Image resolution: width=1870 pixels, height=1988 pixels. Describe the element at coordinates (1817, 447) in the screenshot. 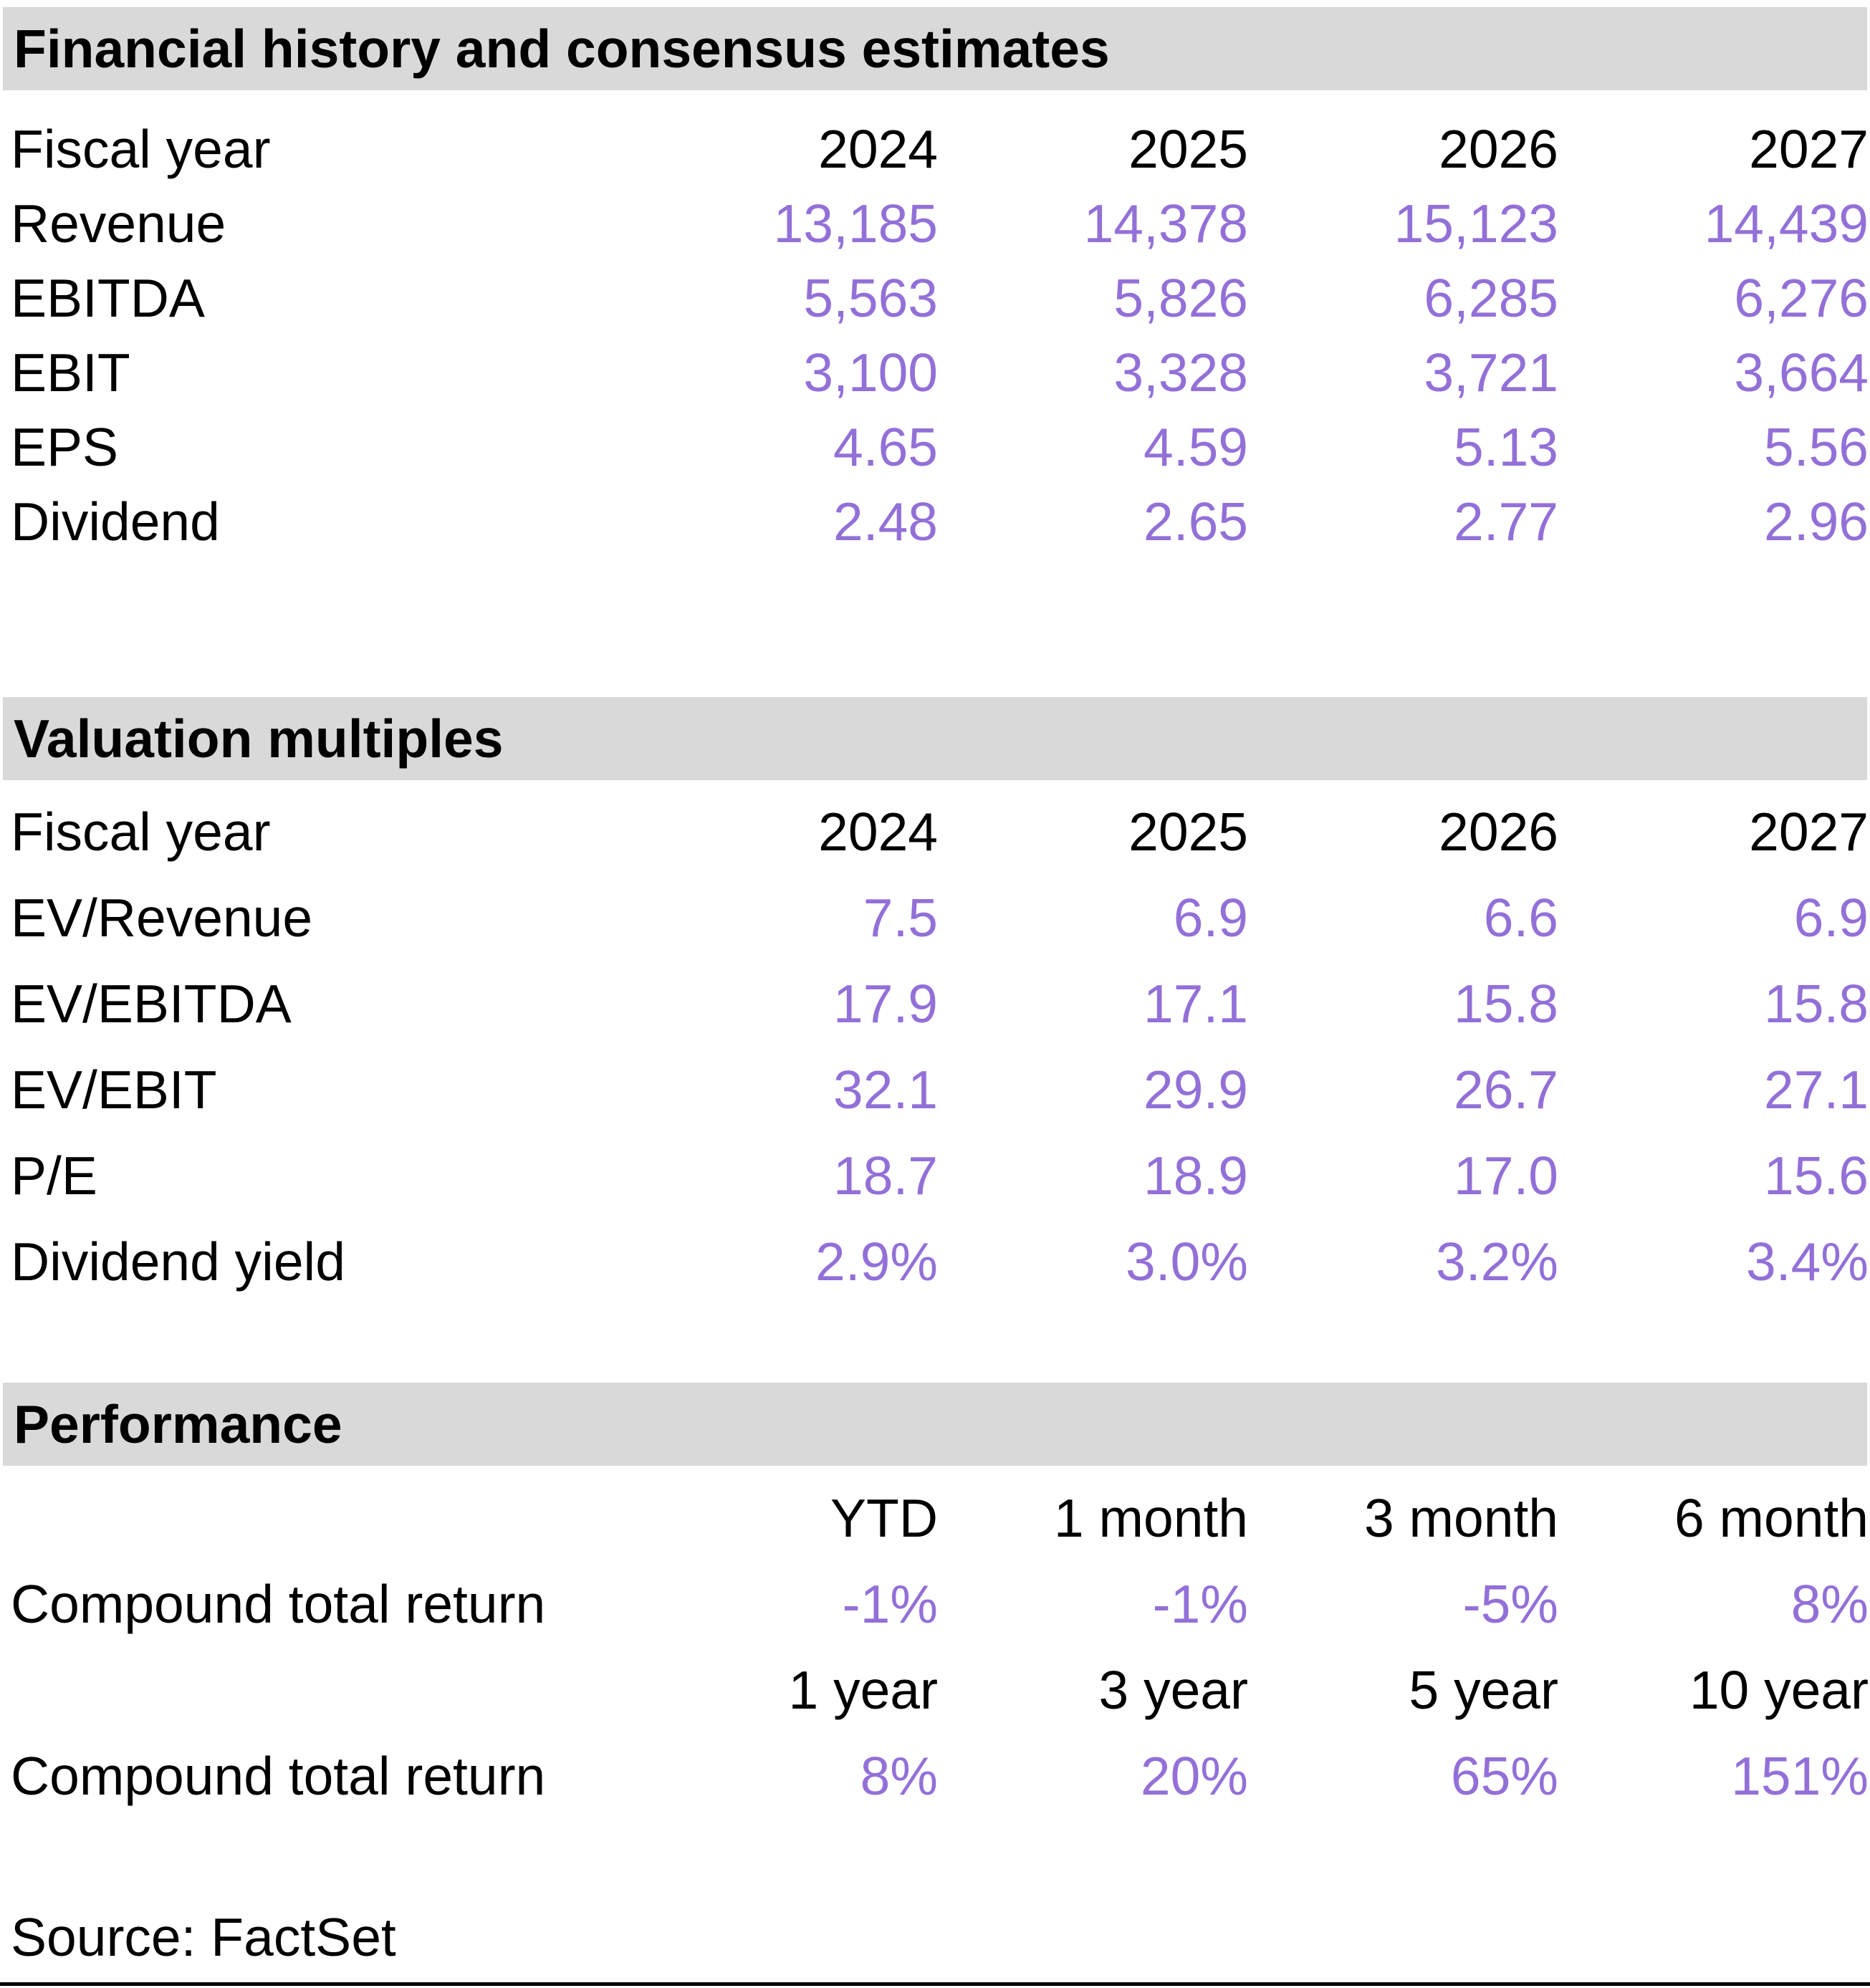

I see `value-cell: 5.56` at that location.